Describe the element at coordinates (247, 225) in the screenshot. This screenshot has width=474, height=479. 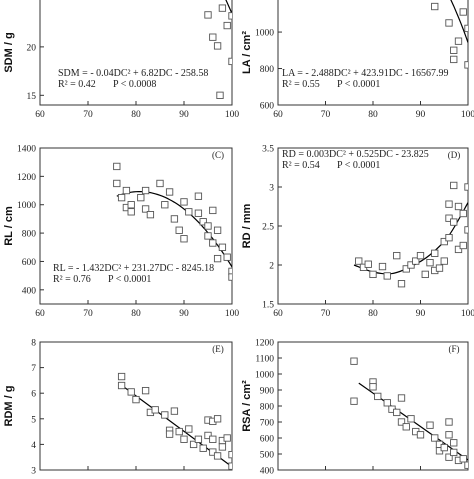
I see `y-axis-label-rd: RD / mm` at that location.